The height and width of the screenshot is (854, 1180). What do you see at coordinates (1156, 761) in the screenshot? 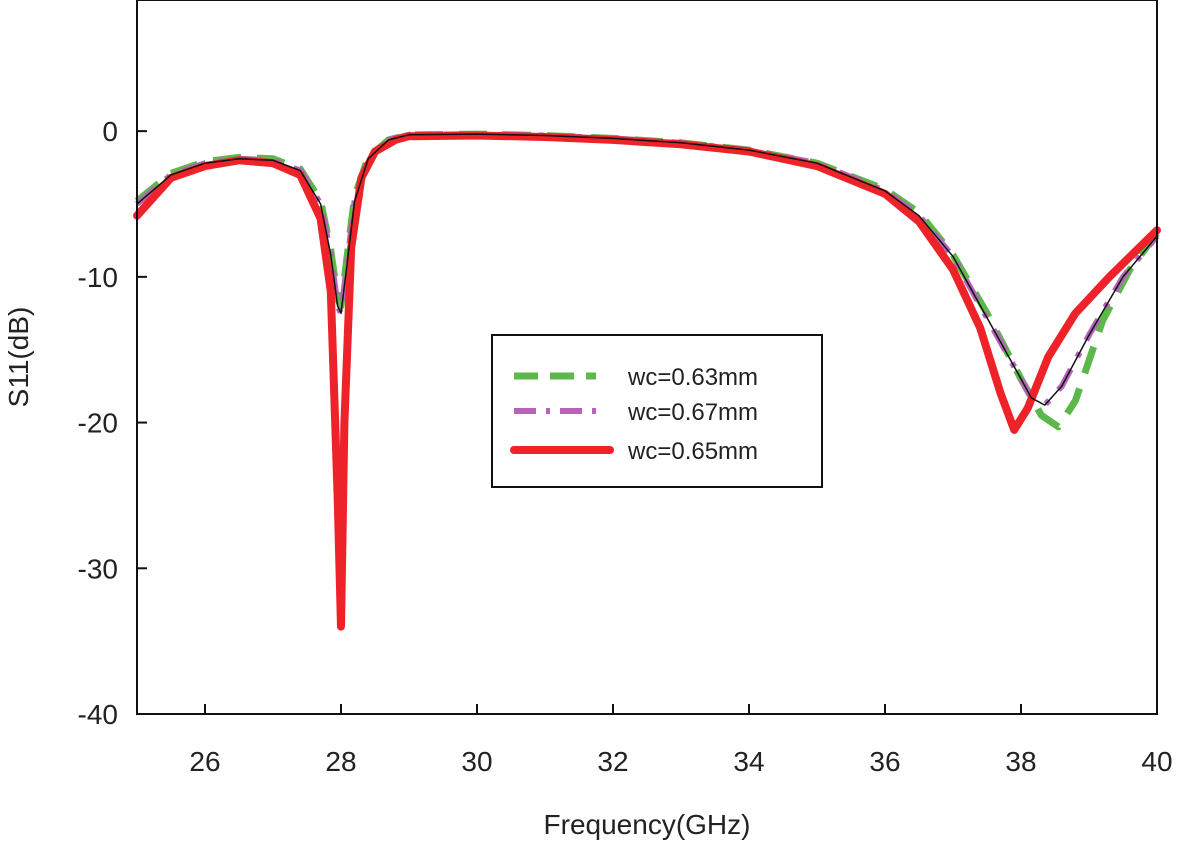
I see `x-tick-label: 40` at bounding box center [1156, 761].